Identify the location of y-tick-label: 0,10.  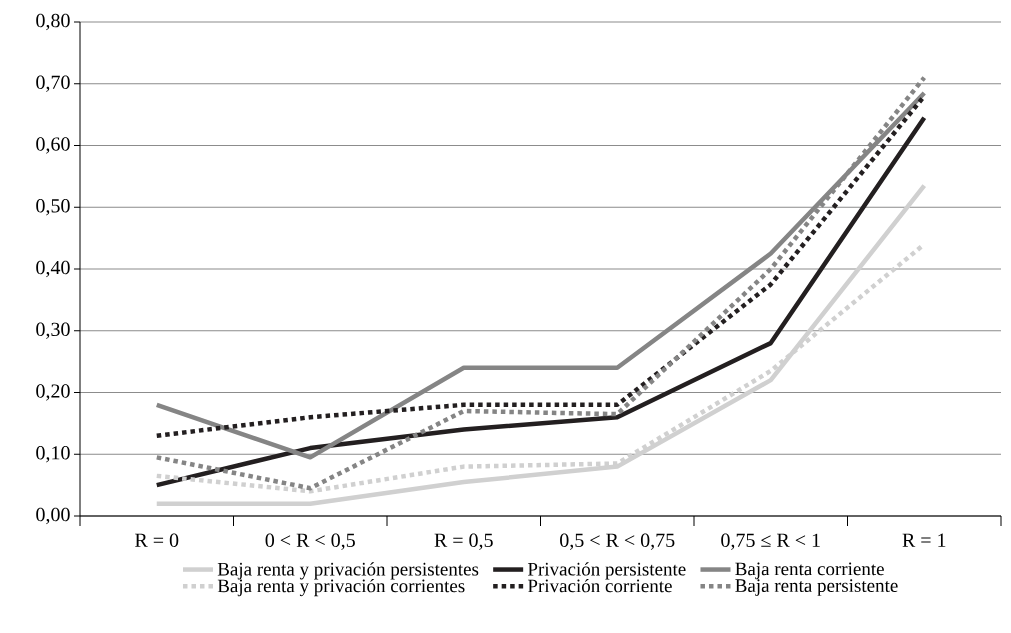
(53, 454).